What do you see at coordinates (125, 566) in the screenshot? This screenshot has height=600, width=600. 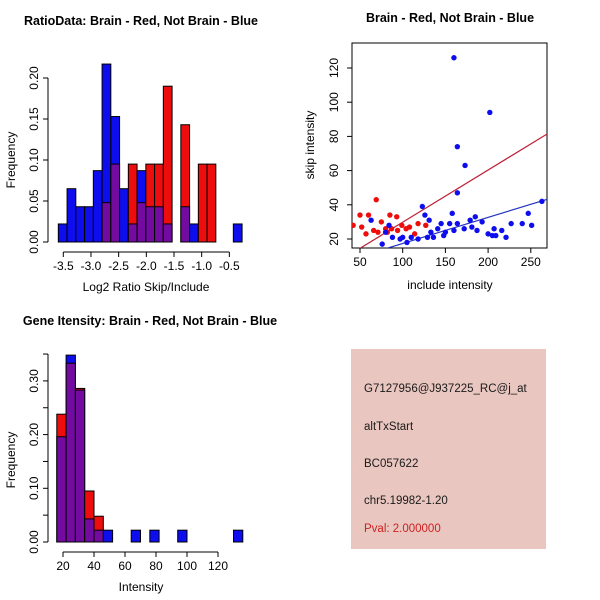 I see `x-tick-label: 60` at bounding box center [125, 566].